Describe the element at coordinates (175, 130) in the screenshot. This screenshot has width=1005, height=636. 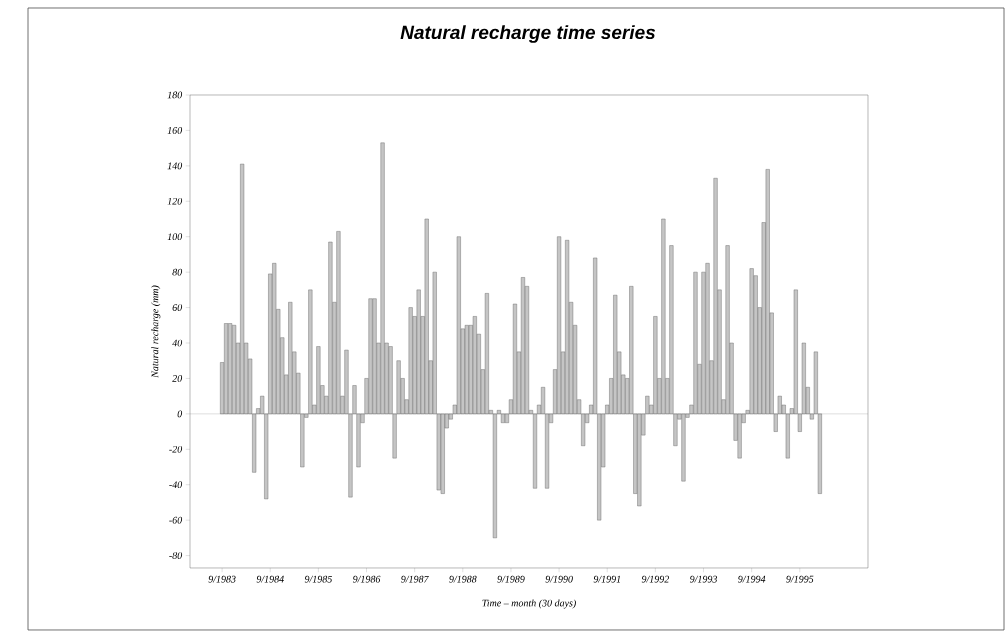
I see `y-tick-label: 160` at that location.